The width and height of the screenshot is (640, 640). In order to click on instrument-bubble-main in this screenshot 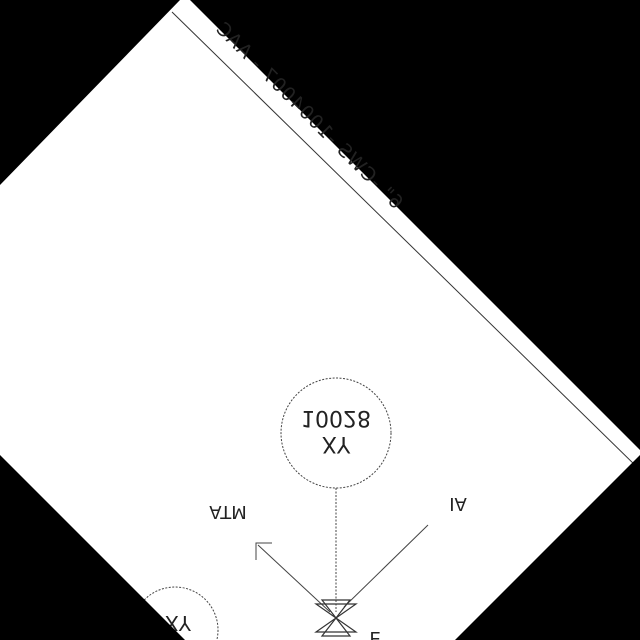, I will do `click(336, 433)`.